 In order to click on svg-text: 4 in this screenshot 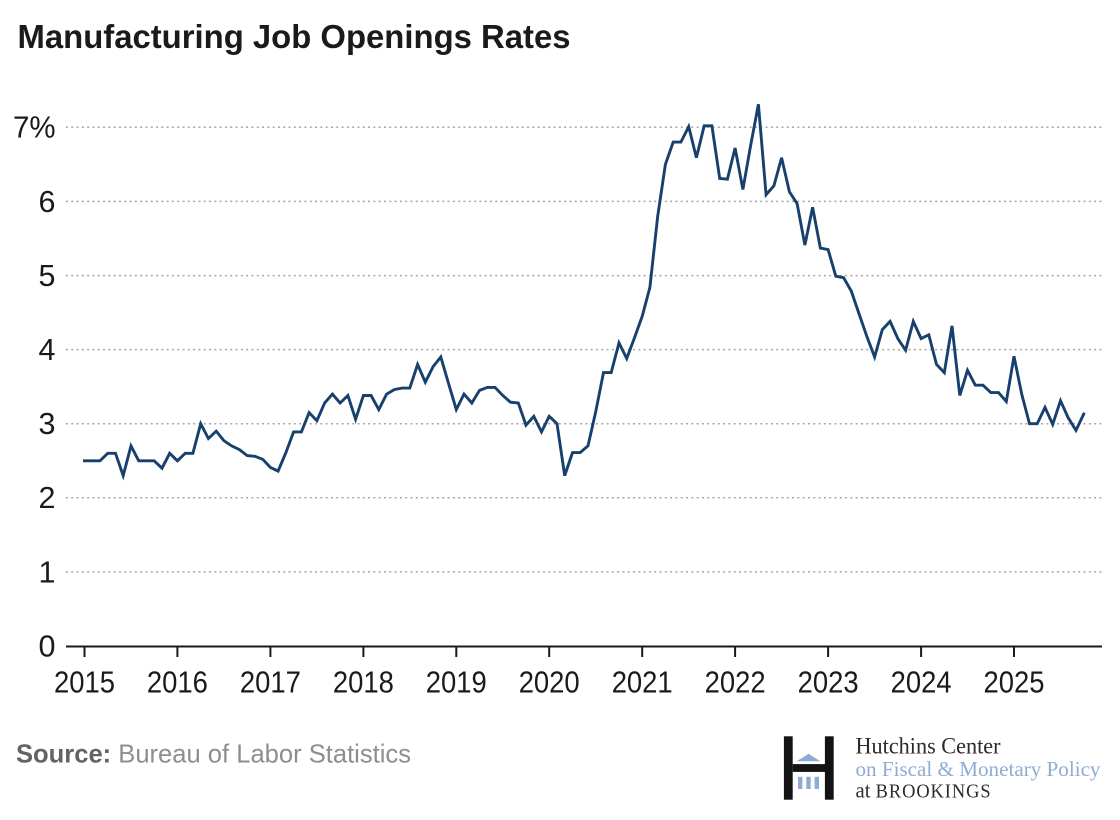, I will do `click(47, 350)`.